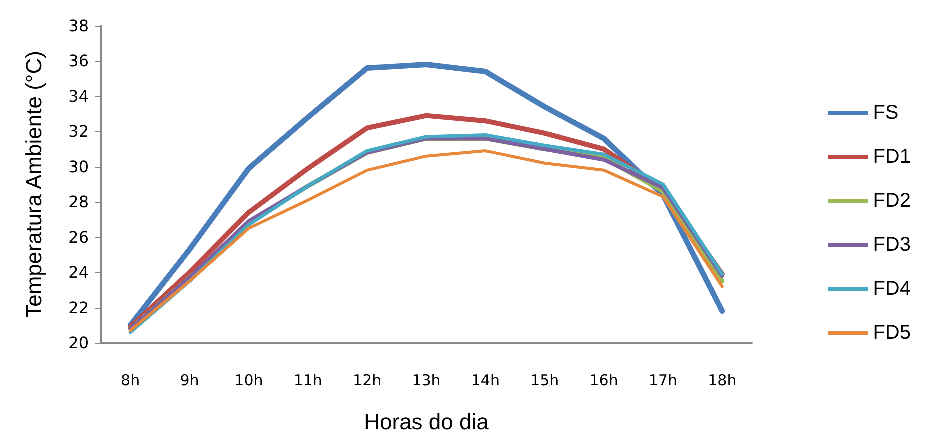  I want to click on y-tick-label: 22, so click(78, 308).